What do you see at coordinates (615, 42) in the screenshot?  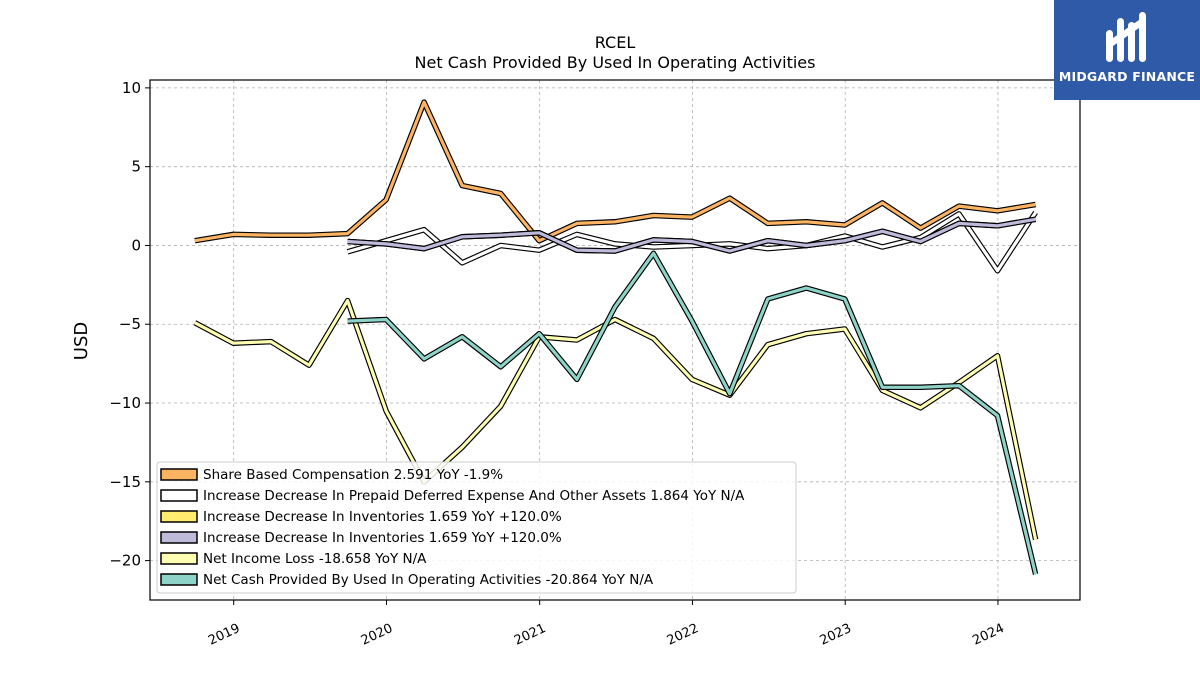 I see `chart-title: RCEL` at bounding box center [615, 42].